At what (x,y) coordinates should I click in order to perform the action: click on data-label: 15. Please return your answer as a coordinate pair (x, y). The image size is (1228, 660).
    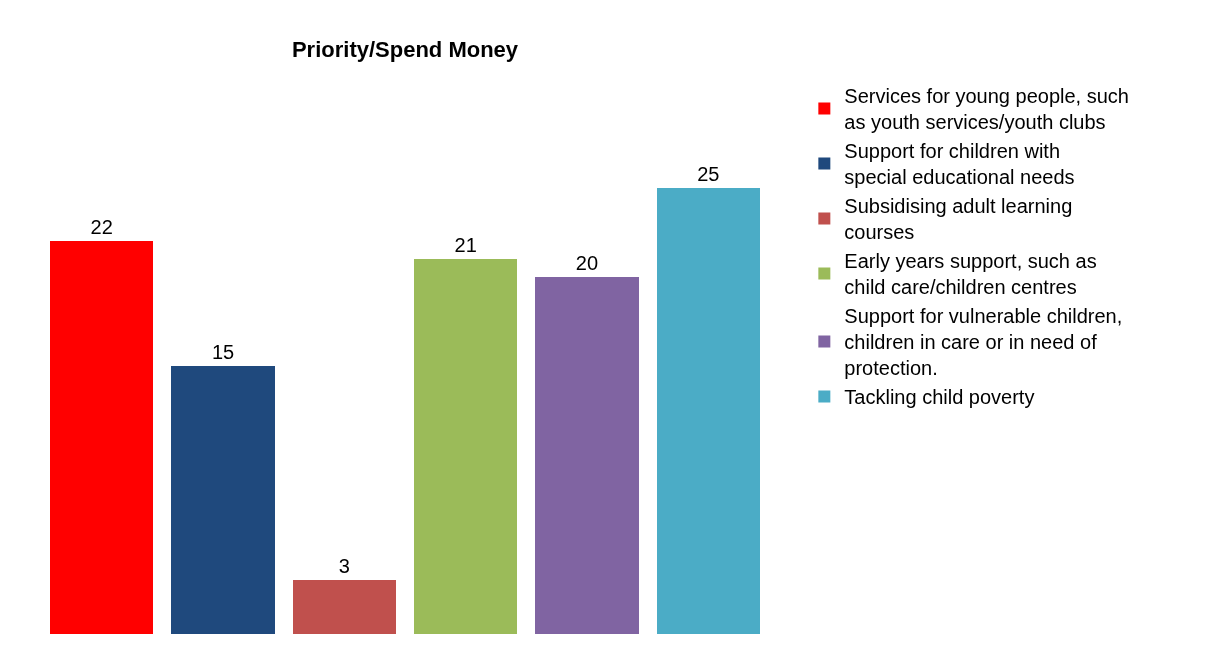
    Looking at the image, I should click on (223, 352).